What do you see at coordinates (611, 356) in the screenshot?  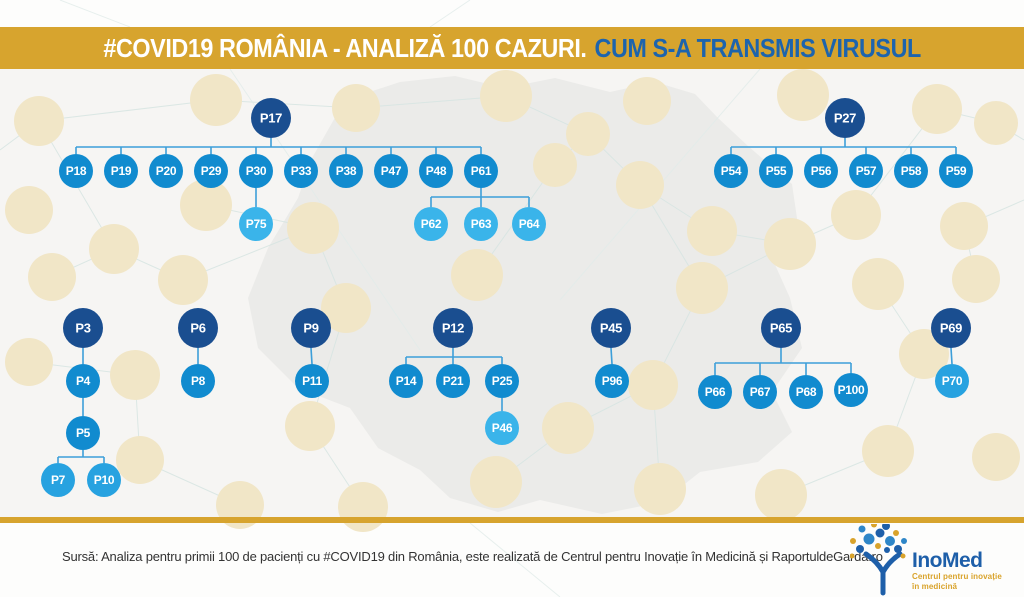 I see `connector-P45` at bounding box center [611, 356].